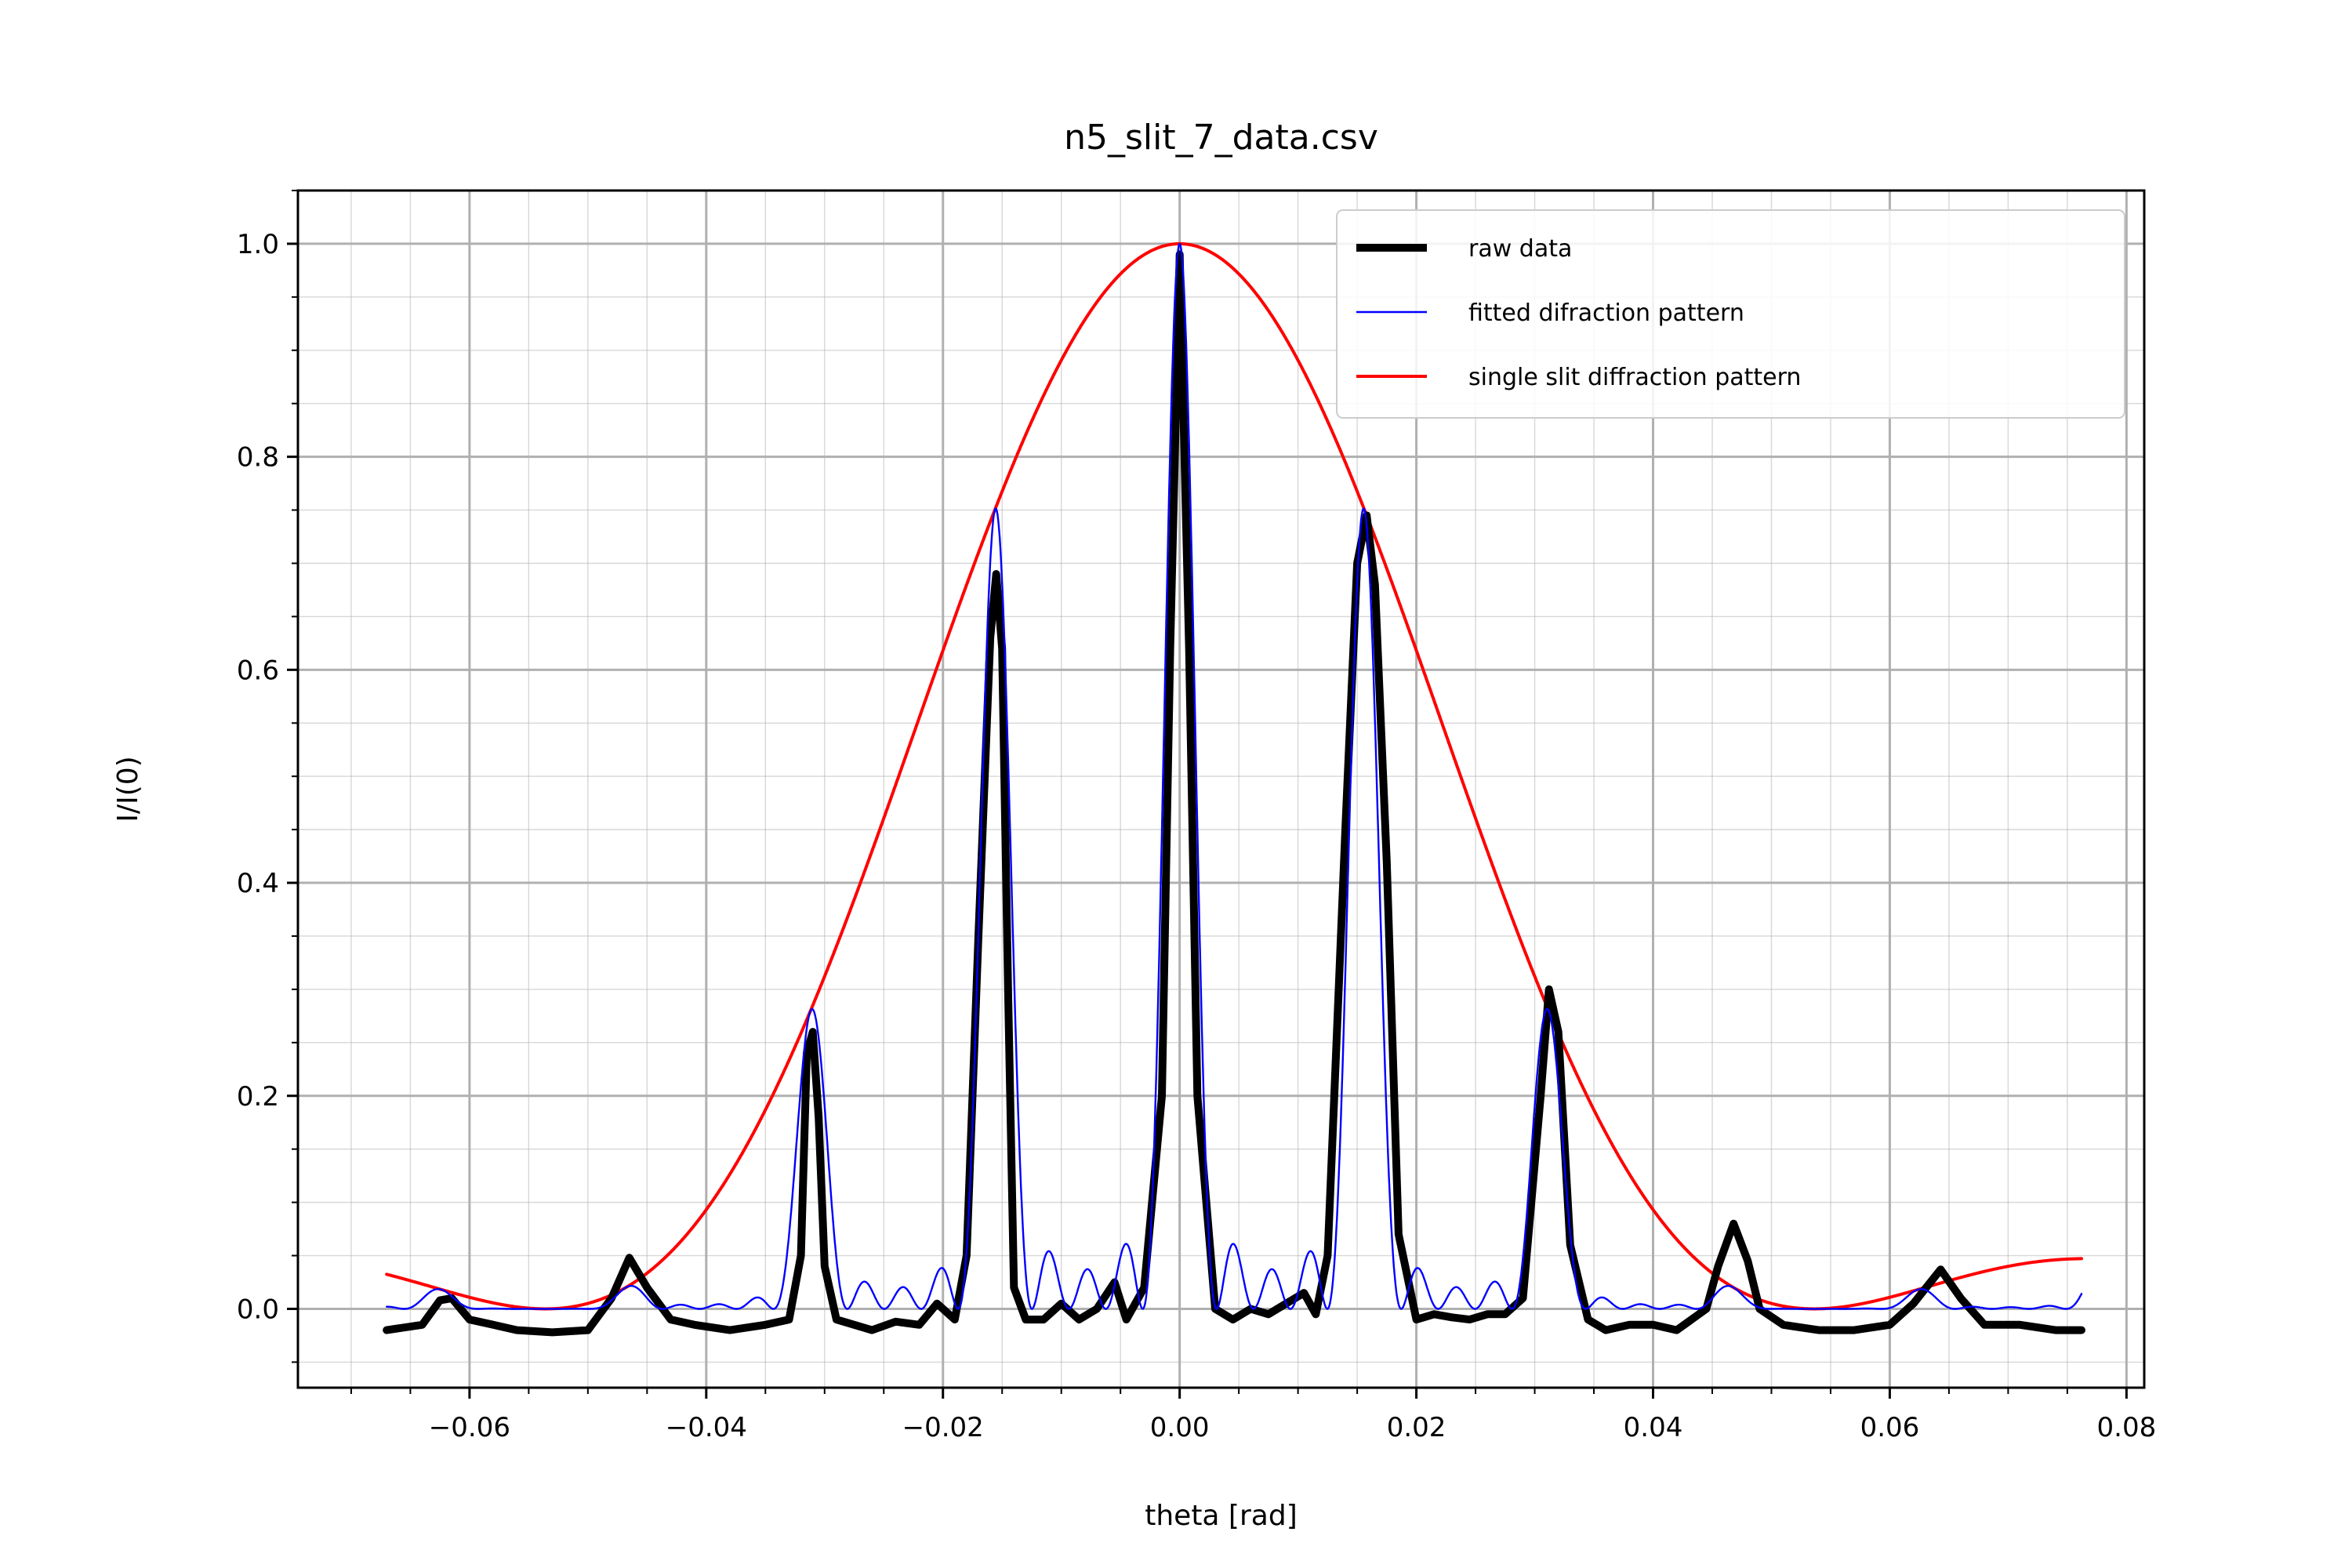 The image size is (2352, 1568). What do you see at coordinates (943, 1427) in the screenshot?
I see `x-tick-label: −0.02` at bounding box center [943, 1427].